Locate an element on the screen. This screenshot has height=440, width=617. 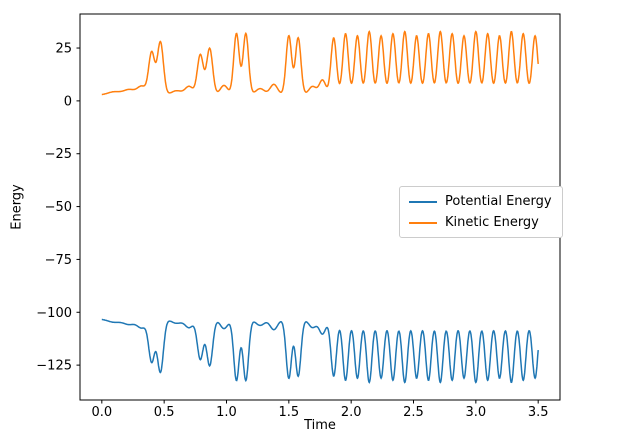
legend-entry-kinetic: Kinetic Energy is located at coordinates (480, 222).